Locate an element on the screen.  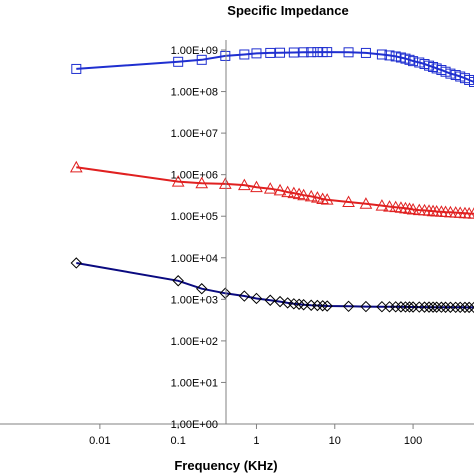
series-square is located at coordinates (272, 67).